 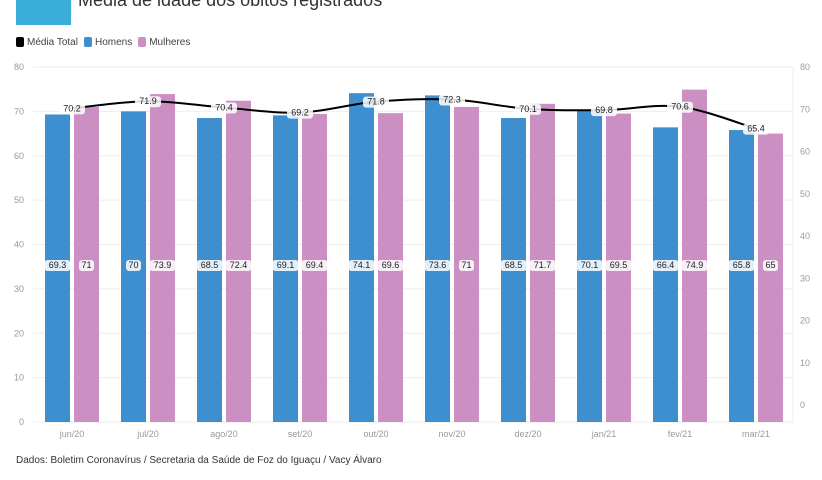 What do you see at coordinates (451, 434) in the screenshot?
I see `x-tick-label: nov/20` at bounding box center [451, 434].